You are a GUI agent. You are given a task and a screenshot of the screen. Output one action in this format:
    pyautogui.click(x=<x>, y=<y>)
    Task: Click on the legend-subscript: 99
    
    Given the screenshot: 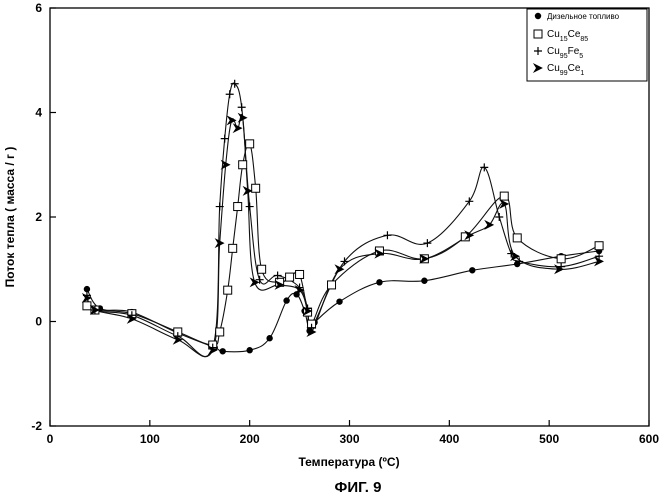 What is the action you would take?
    pyautogui.click(x=564, y=73)
    